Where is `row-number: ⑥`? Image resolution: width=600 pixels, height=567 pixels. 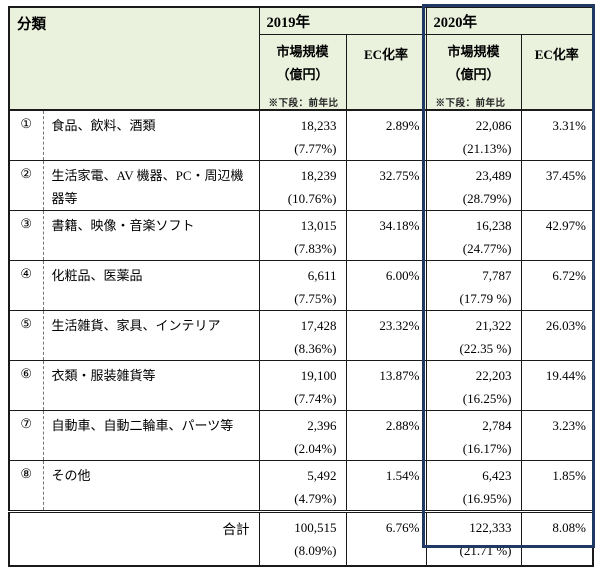
row-number: ⑥ is located at coordinates (26, 385).